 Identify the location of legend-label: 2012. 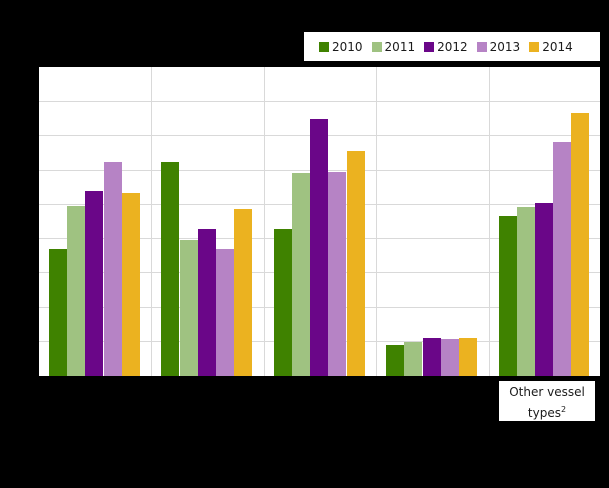
(452, 46).